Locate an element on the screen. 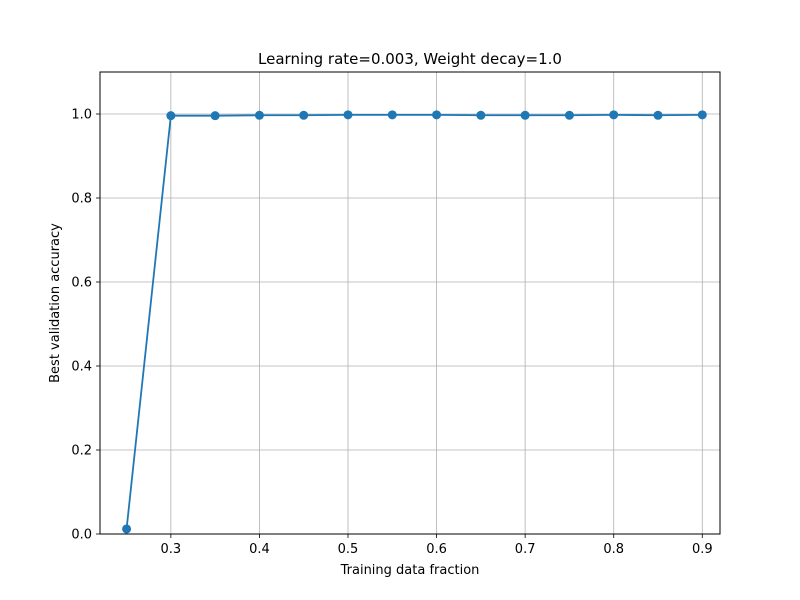 The height and width of the screenshot is (600, 800). y-tick-label: 0.6 is located at coordinates (81, 283).